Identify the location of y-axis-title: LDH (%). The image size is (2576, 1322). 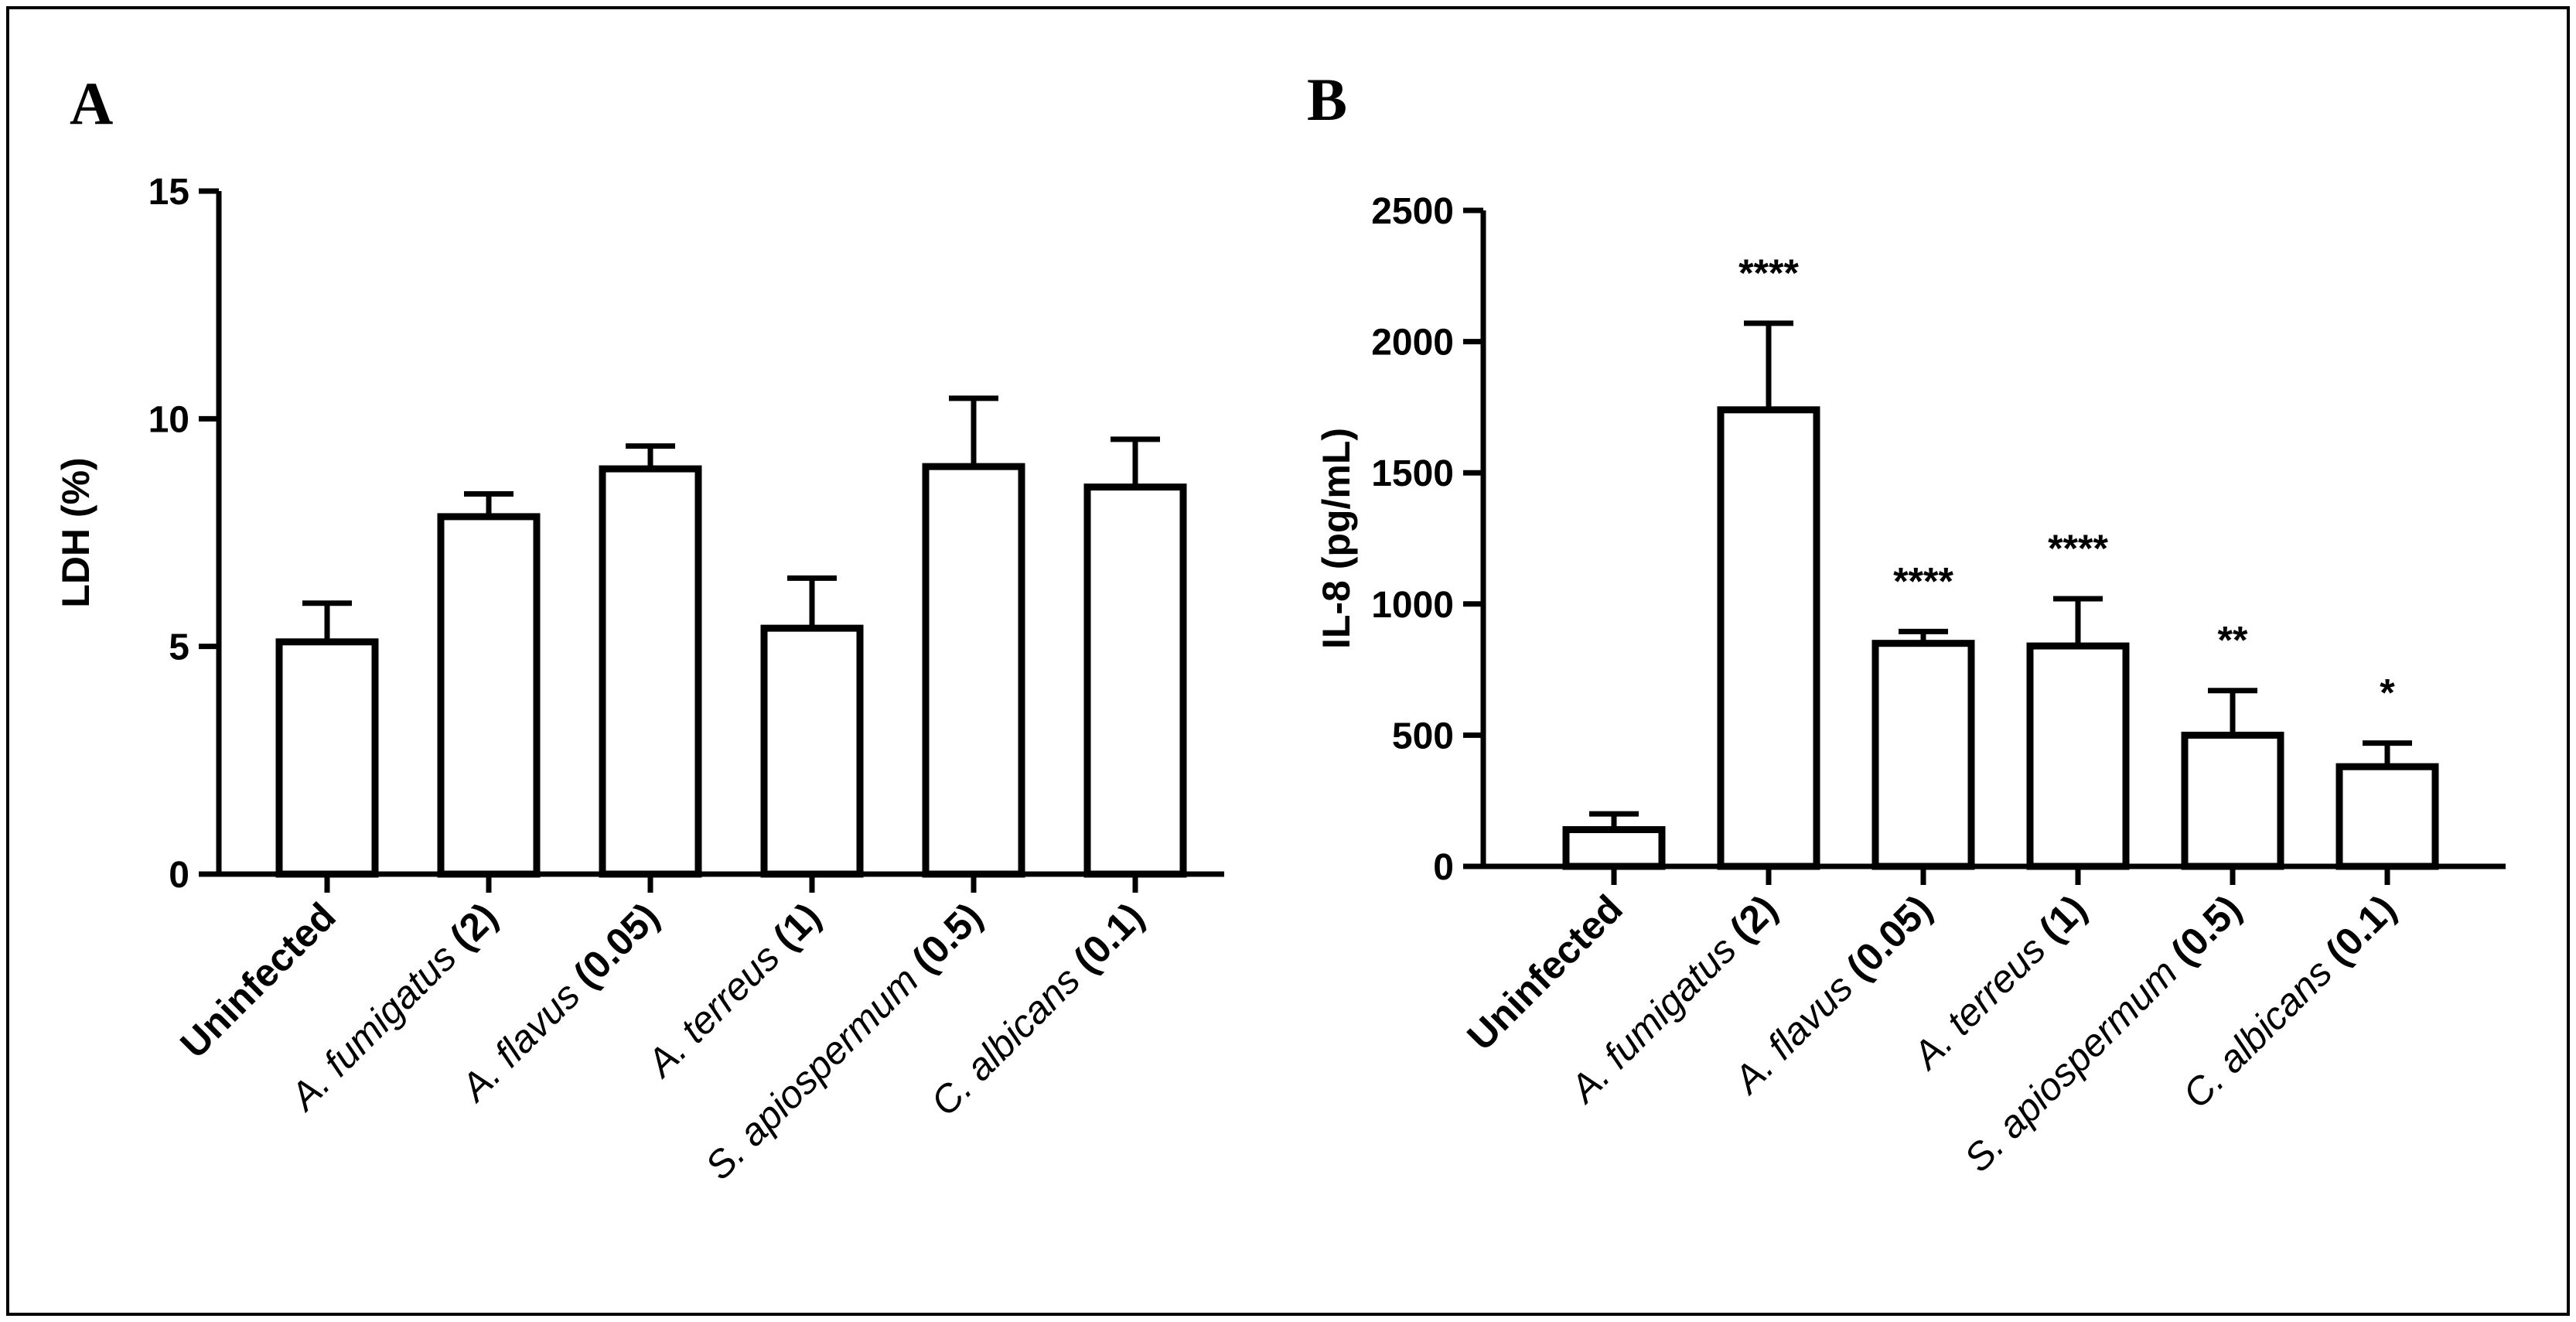
(76, 532).